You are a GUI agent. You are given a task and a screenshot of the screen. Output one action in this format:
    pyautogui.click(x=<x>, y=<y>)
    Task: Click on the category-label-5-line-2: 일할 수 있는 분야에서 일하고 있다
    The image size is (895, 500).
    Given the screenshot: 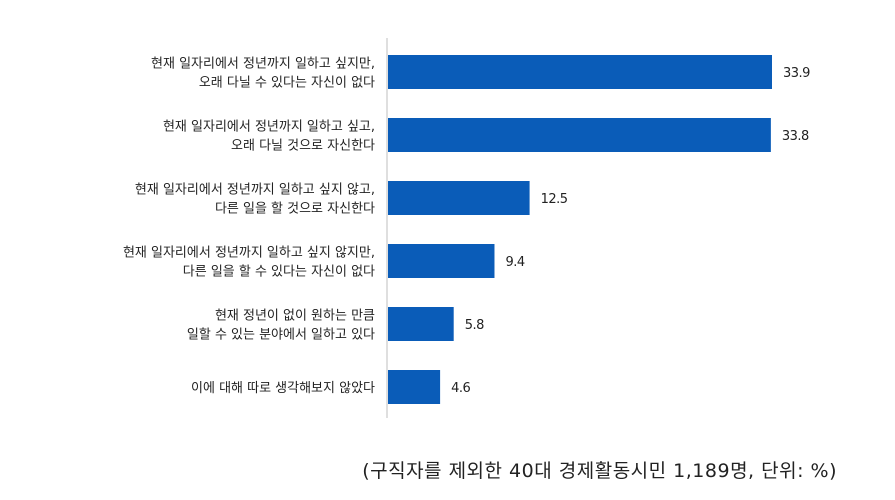 What is the action you would take?
    pyautogui.click(x=281, y=335)
    